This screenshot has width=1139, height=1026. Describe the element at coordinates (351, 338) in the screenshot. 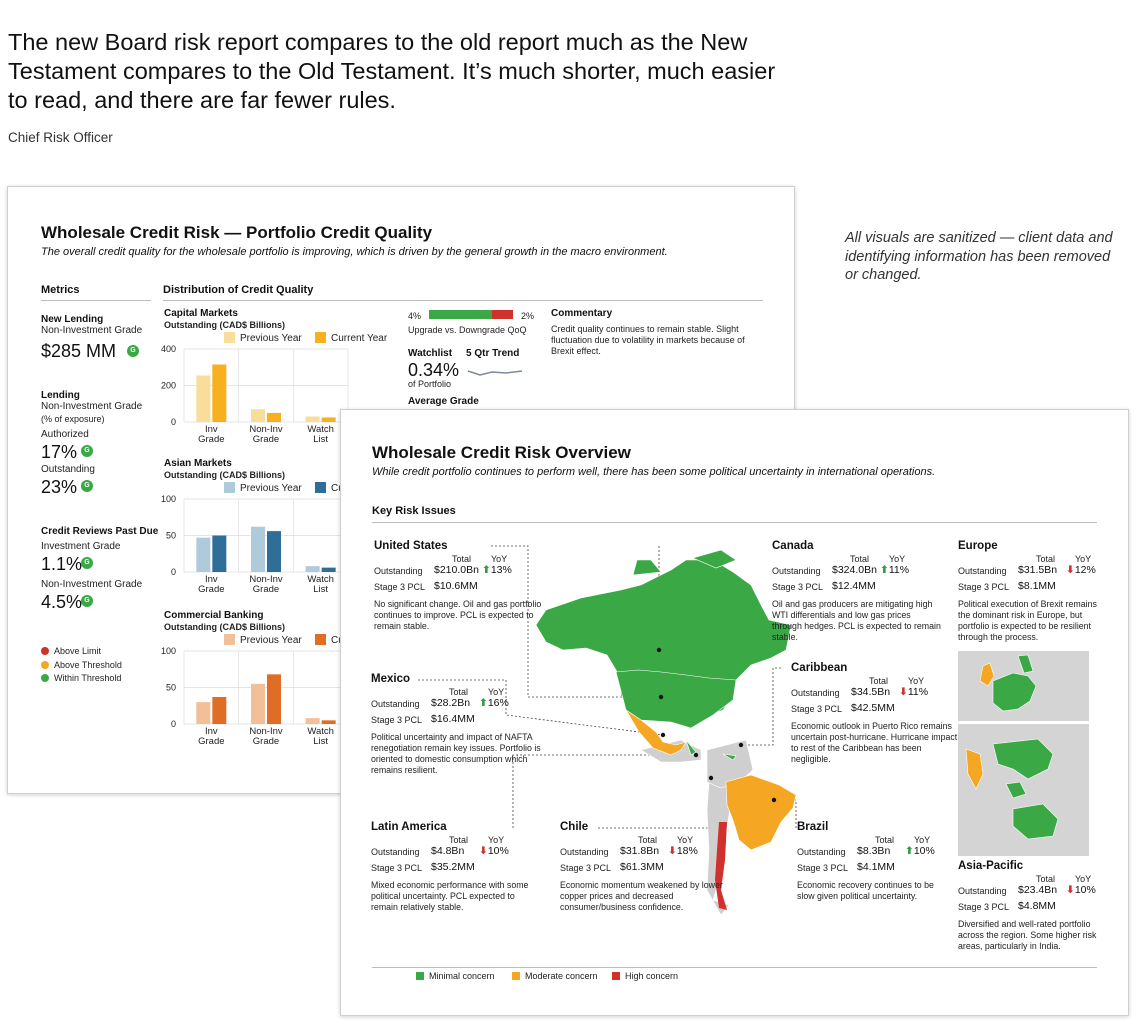

I see `chart-legend-item: Current Year` at that location.